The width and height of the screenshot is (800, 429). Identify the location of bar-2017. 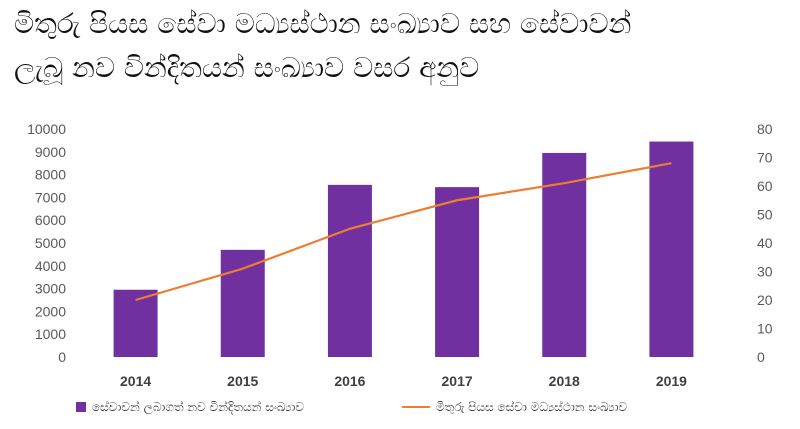
(457, 272).